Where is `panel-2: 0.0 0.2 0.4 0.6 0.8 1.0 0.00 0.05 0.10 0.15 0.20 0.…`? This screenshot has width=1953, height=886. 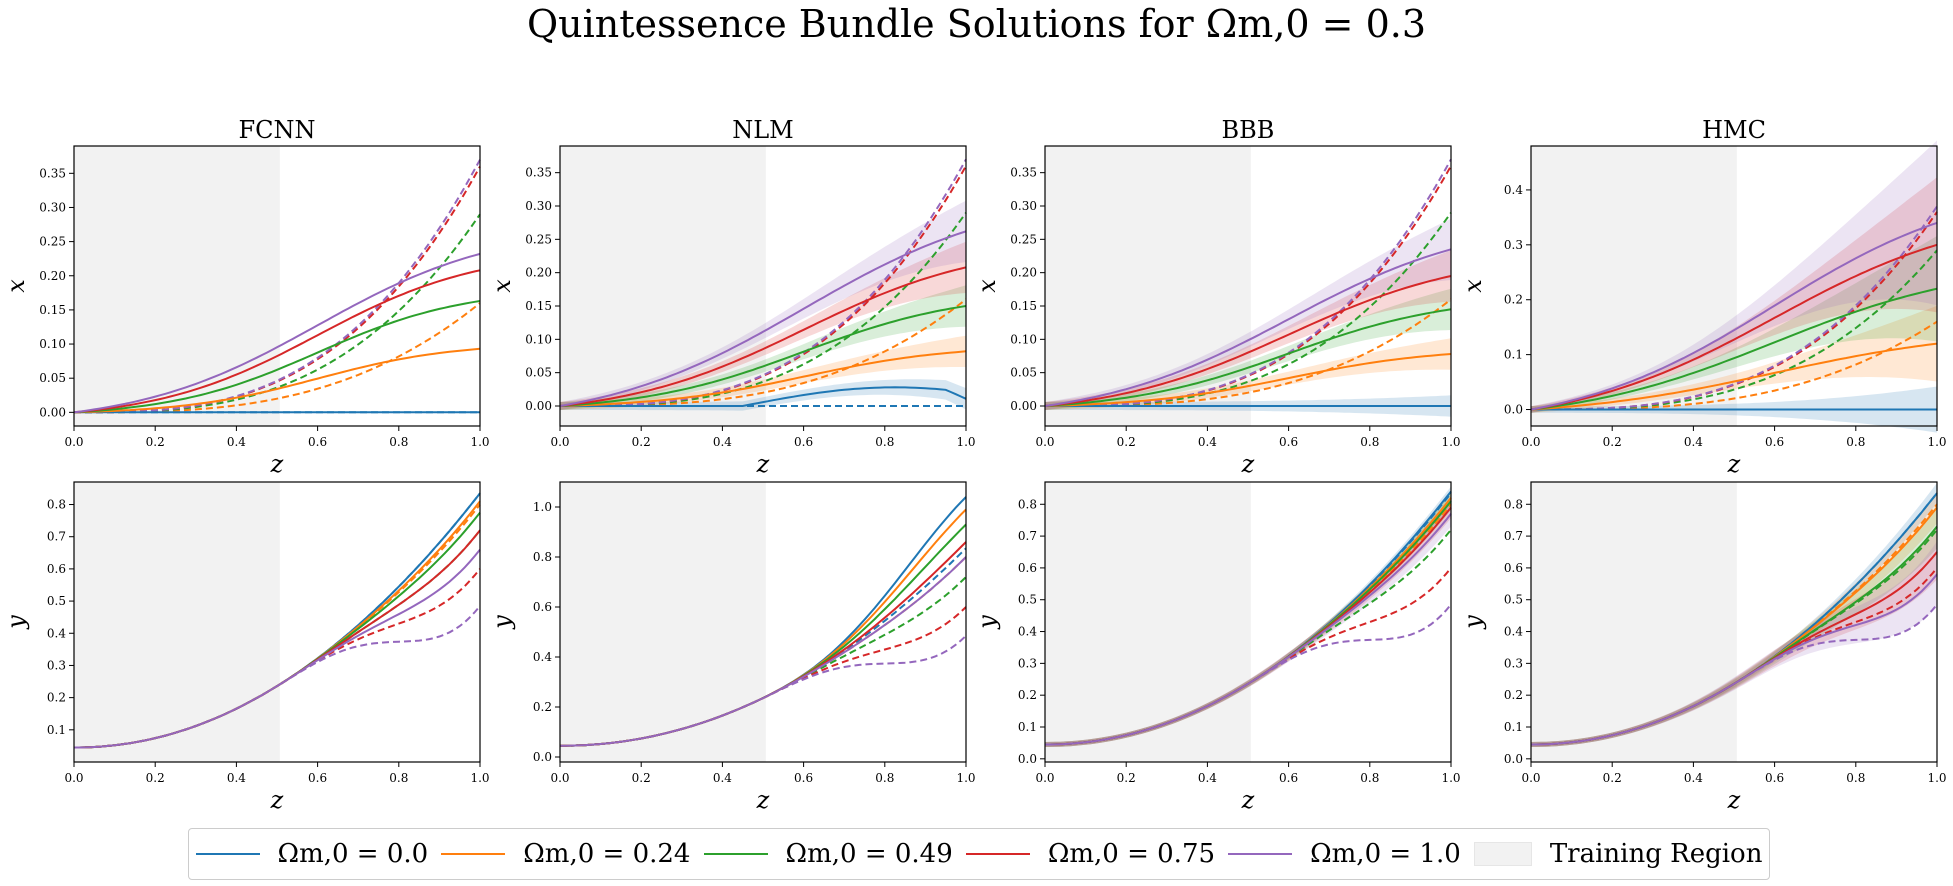
panel-2: 0.0 0.2 0.4 0.6 0.8 1.0 0.00 0.05 0.10 0.15 0.20 0.… is located at coordinates (1217, 297).